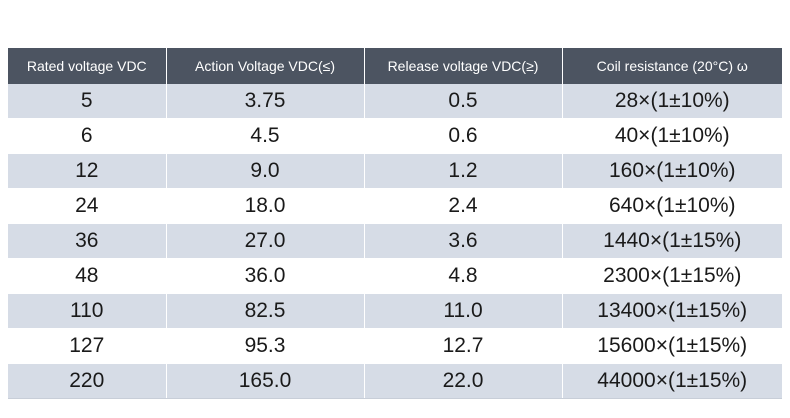 The width and height of the screenshot is (790, 418). Describe the element at coordinates (87, 276) in the screenshot. I see `cell-rated-voltage: 48` at that location.